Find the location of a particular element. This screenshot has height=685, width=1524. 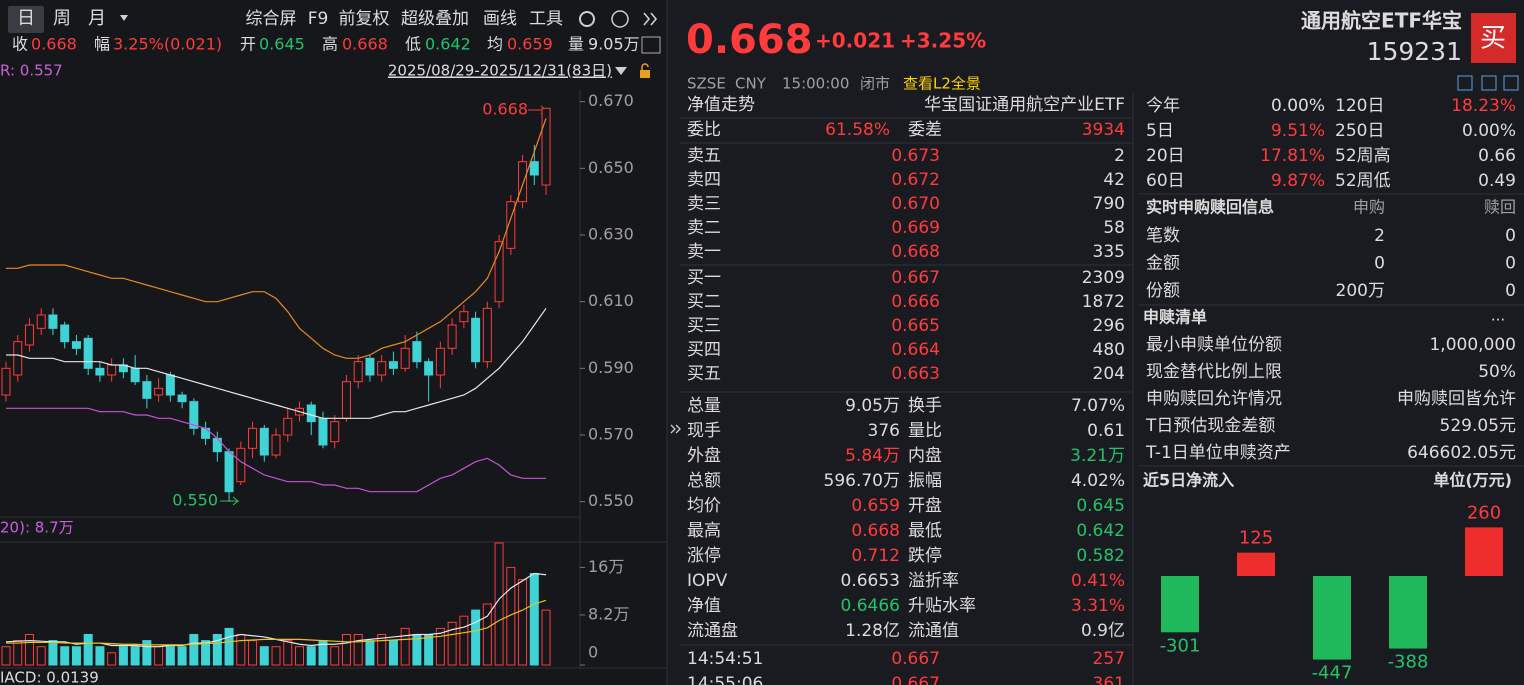

row-value: 0 is located at coordinates (1510, 236).